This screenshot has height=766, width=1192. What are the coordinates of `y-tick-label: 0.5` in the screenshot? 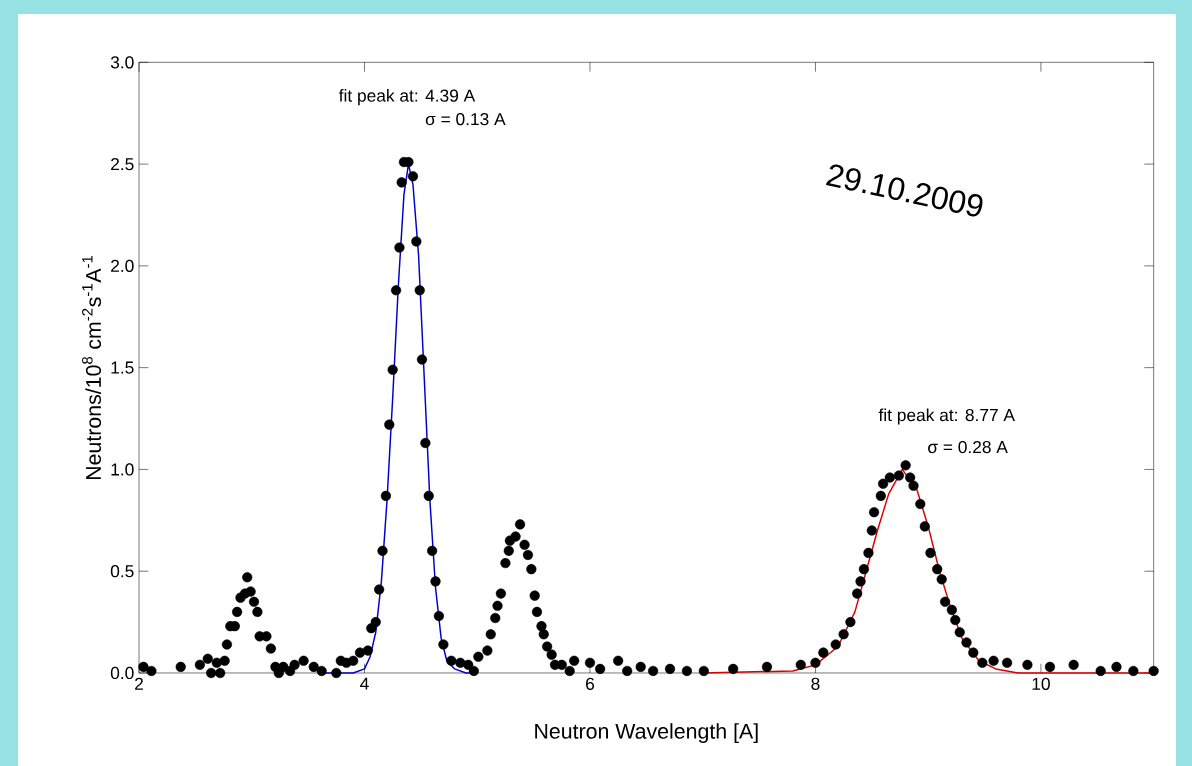 It's located at (122, 571).